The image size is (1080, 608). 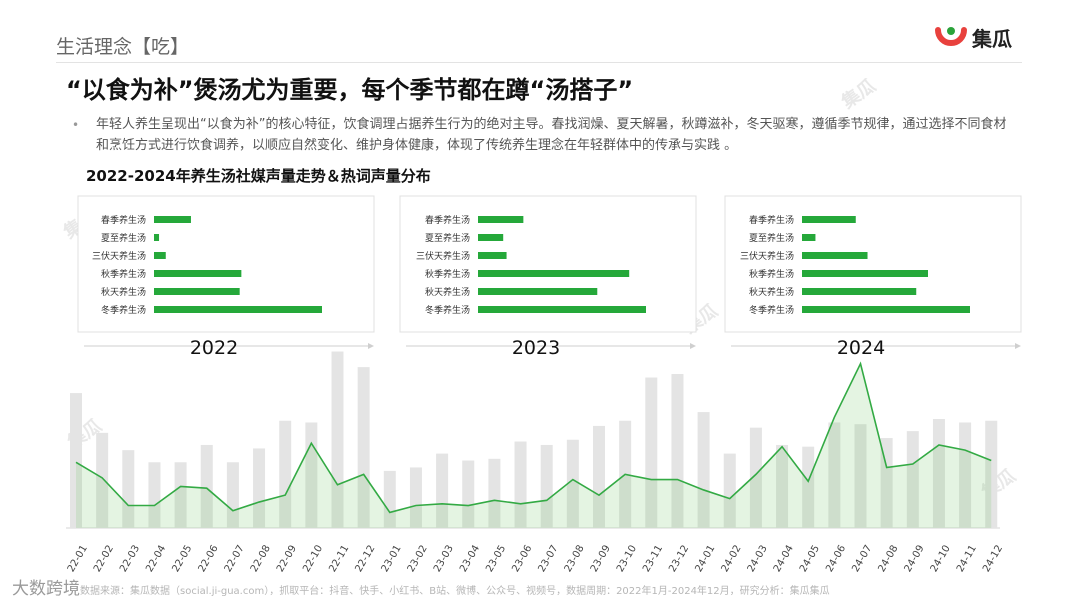 I want to click on bar-category-label: 秋天养生汤, so click(x=123, y=292).